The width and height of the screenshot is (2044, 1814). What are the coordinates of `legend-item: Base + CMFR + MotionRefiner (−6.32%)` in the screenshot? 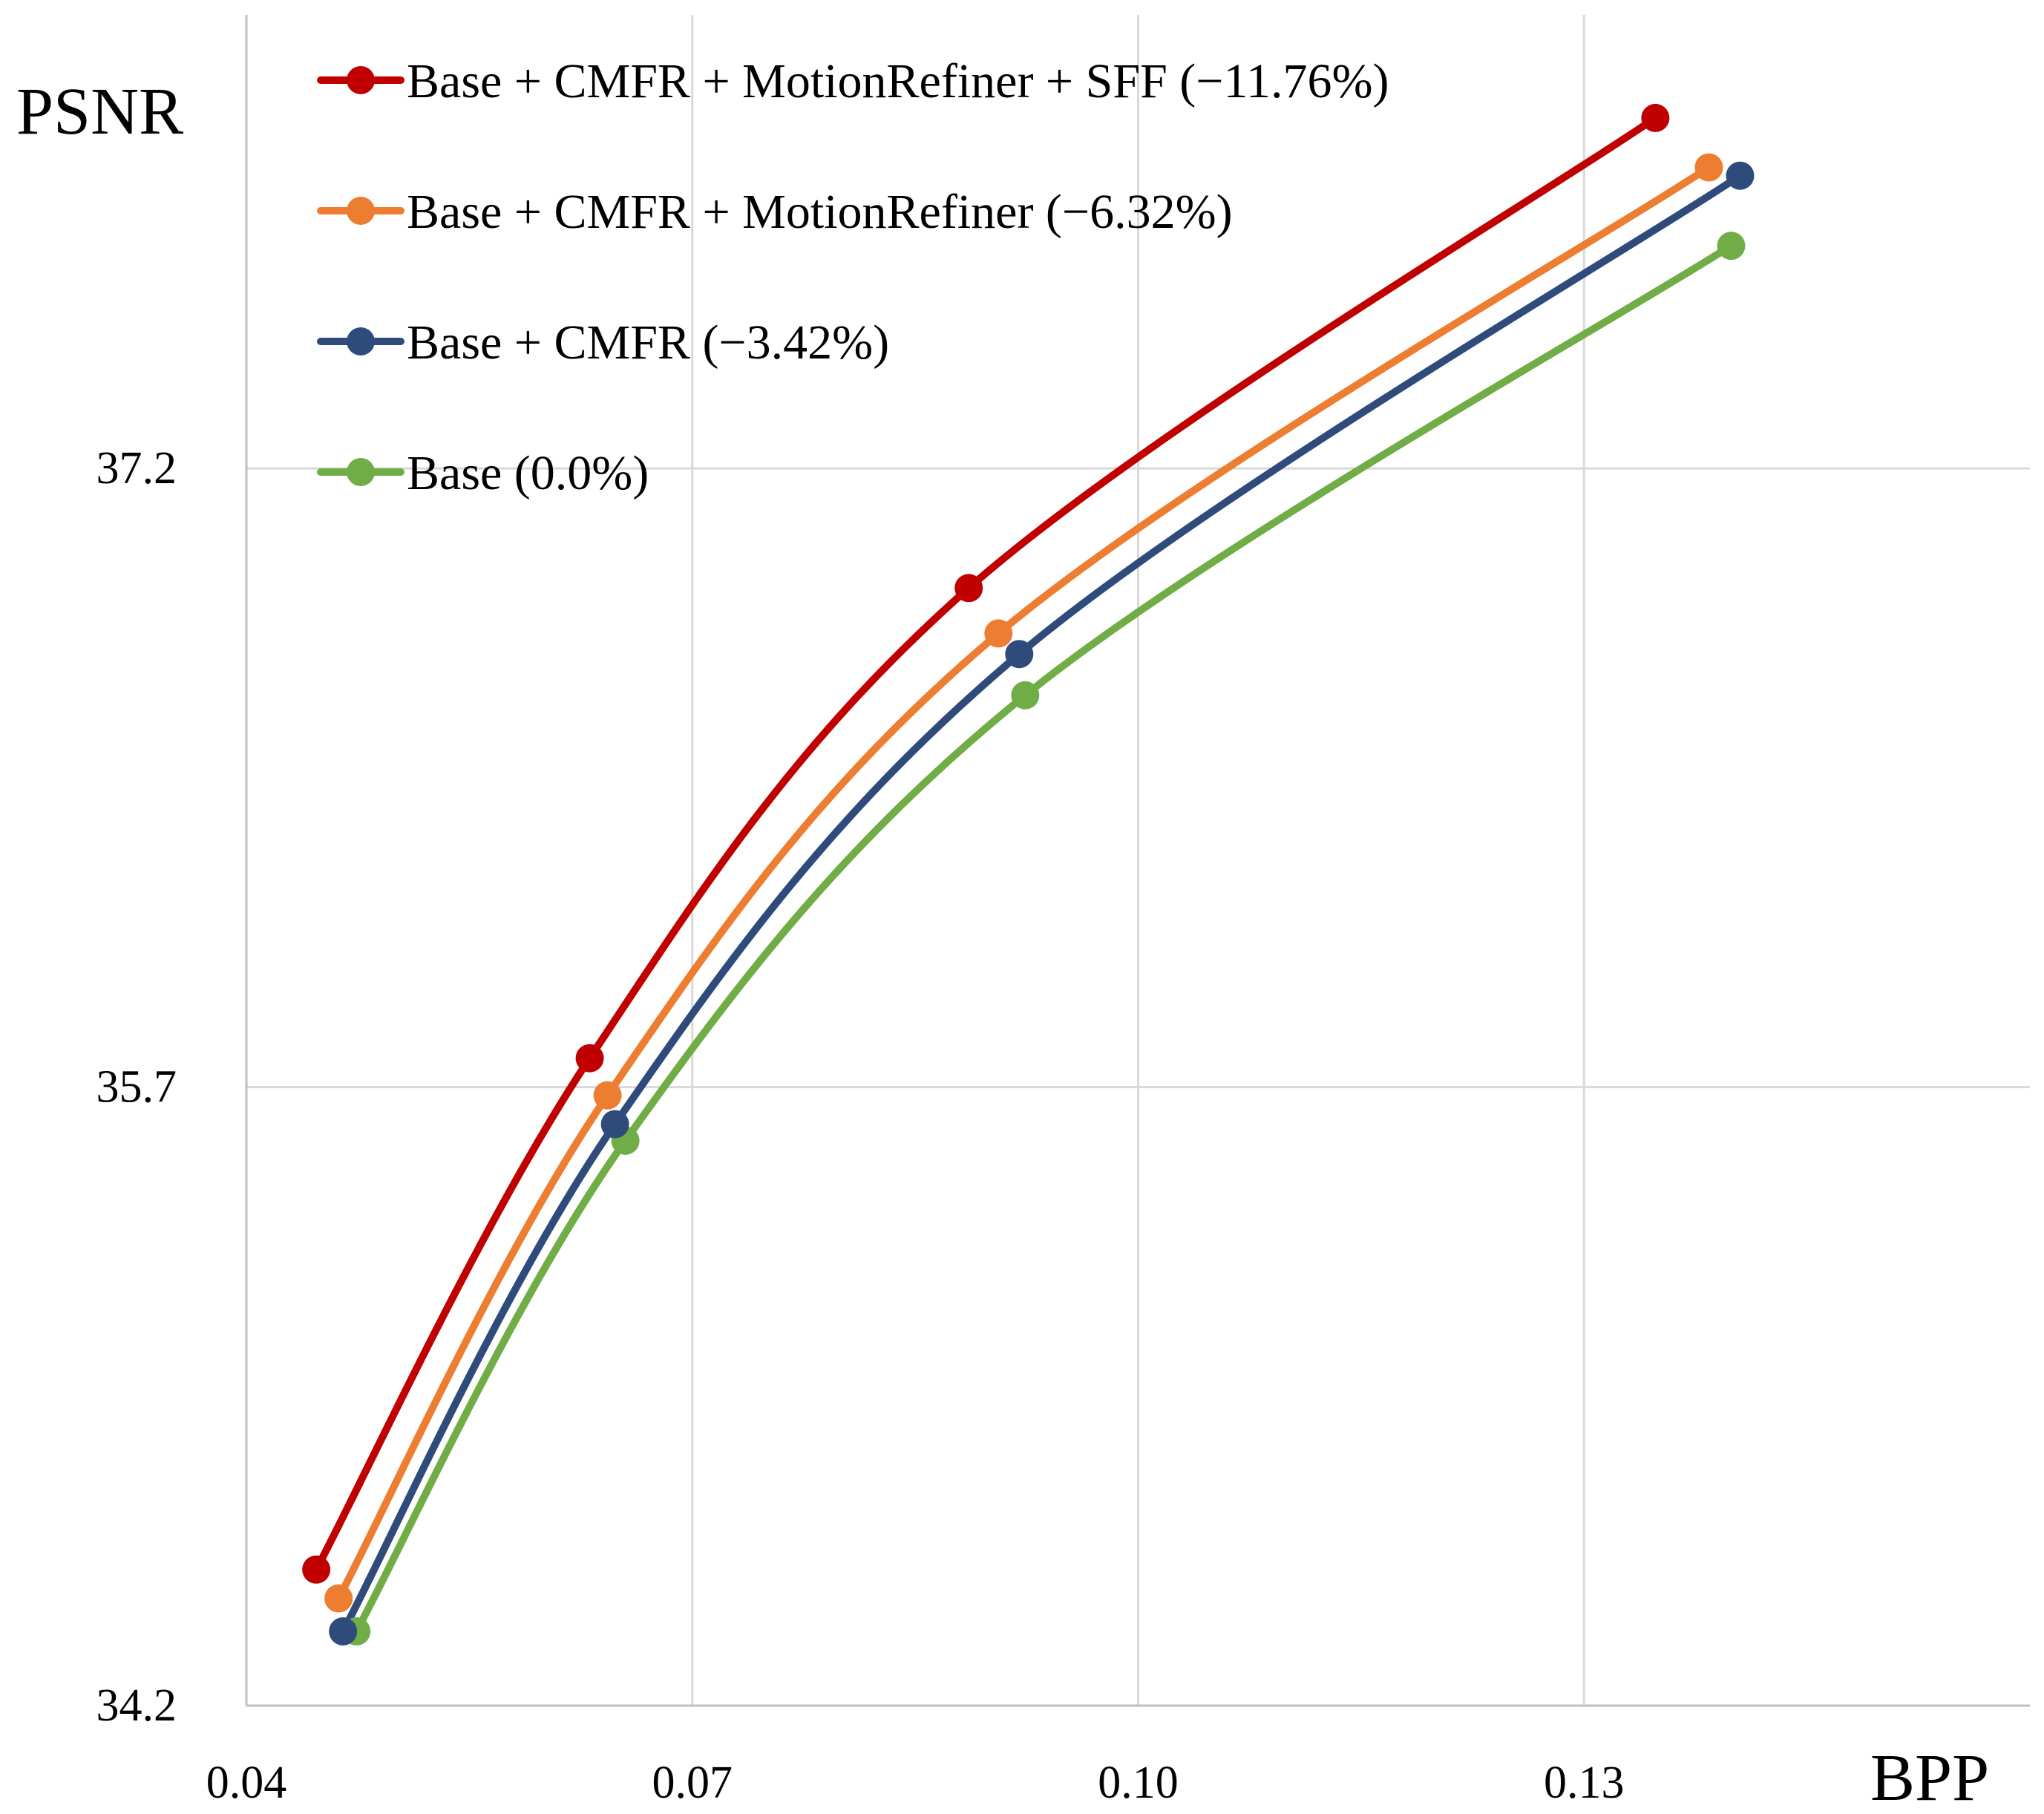 It's located at (775, 212).